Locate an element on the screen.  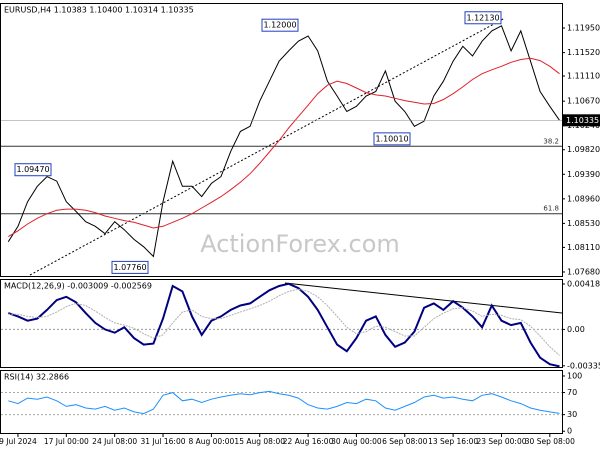
y-tick-label: 1.11950 is located at coordinates (583, 28).